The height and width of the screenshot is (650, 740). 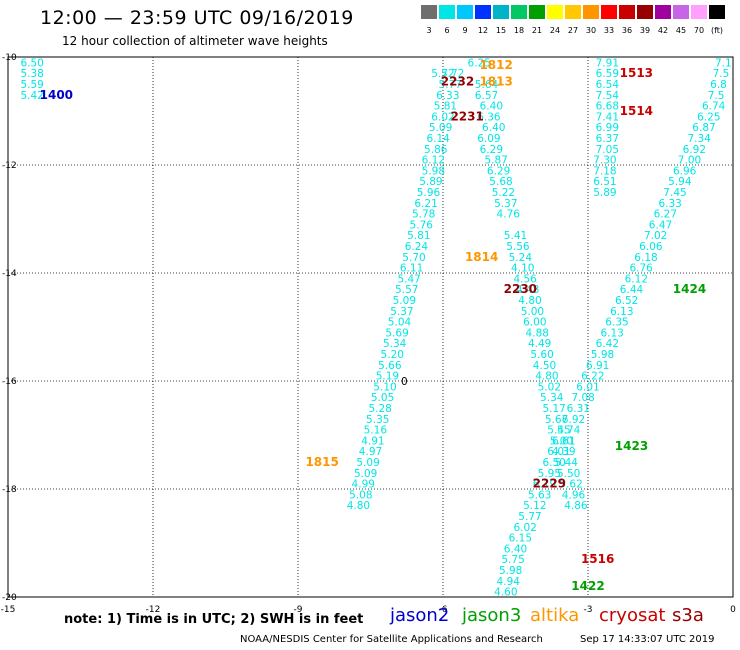 What do you see at coordinates (558, 431) in the screenshot?
I see `data-point-altika: 5.45` at bounding box center [558, 431].